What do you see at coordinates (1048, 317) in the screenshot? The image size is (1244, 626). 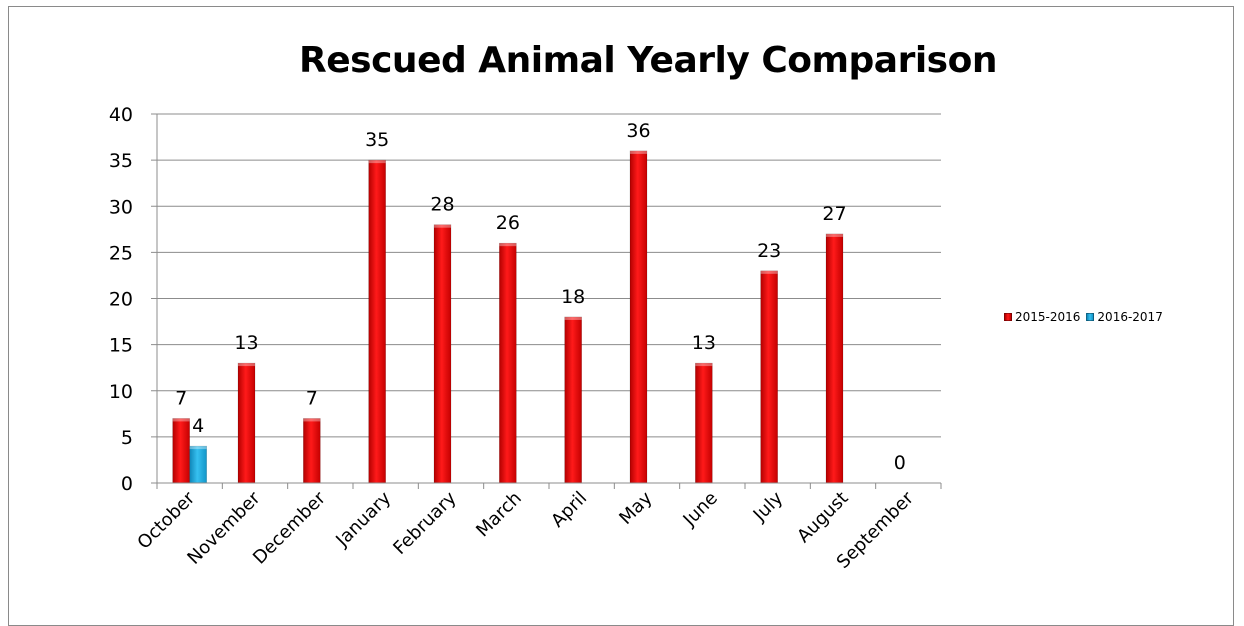 I see `legend-label-series-1: 2015-2016` at bounding box center [1048, 317].